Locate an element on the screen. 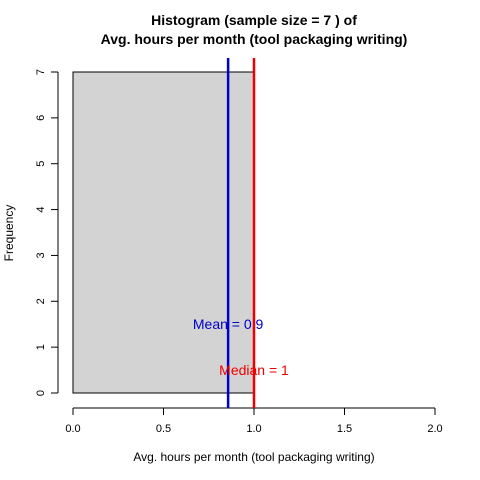 This screenshot has width=480, height=480. x-axis: 0.0 0.5 1.0 1.5 2.0 is located at coordinates (254, 421).